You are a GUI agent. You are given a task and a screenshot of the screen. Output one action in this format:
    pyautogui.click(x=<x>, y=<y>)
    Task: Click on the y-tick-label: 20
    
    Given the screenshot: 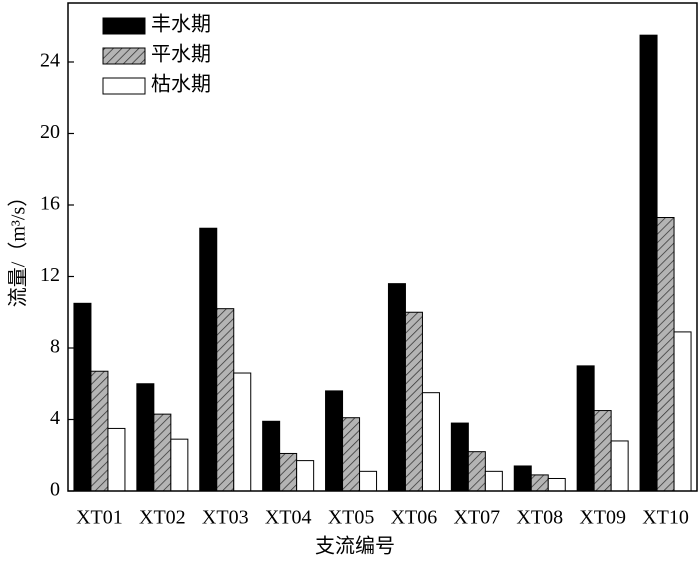 What is the action you would take?
    pyautogui.click(x=50, y=132)
    